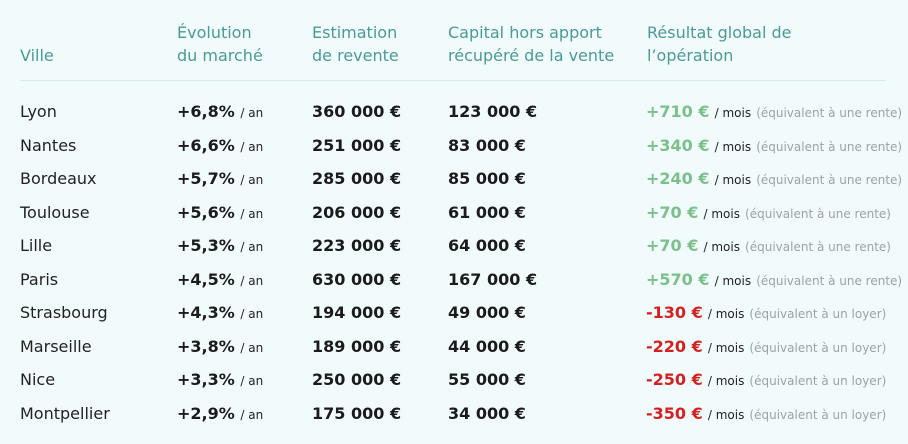 This screenshot has height=444, width=908. I want to click on resultat-amount: -220 €, so click(674, 346).